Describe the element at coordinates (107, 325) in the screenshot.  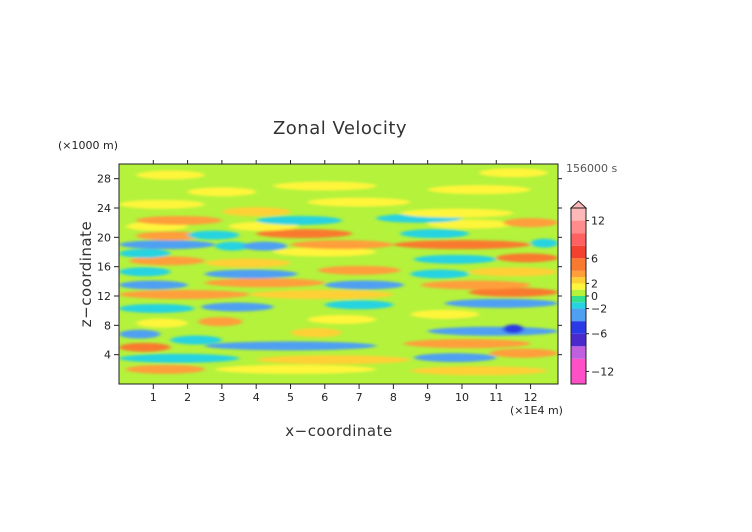
I see `y-tick-label: 8` at that location.